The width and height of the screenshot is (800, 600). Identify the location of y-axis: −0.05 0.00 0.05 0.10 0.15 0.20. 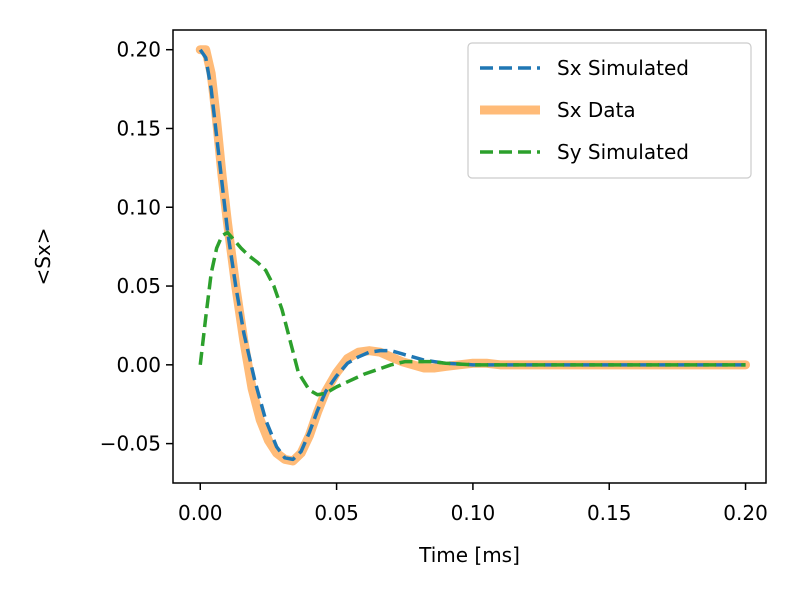
(136, 247).